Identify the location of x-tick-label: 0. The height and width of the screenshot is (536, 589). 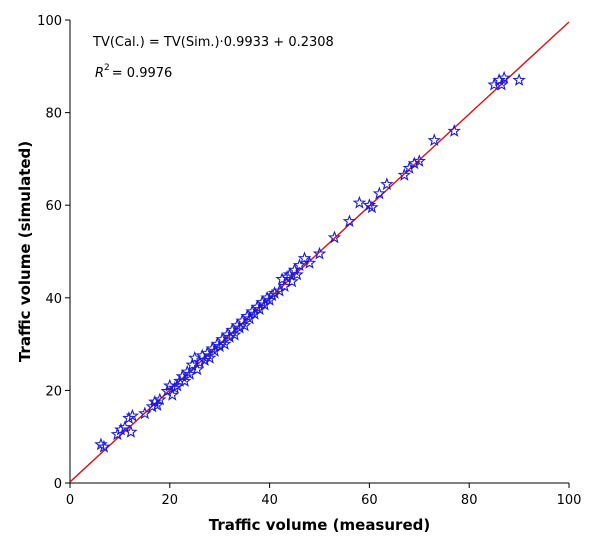
(70, 500).